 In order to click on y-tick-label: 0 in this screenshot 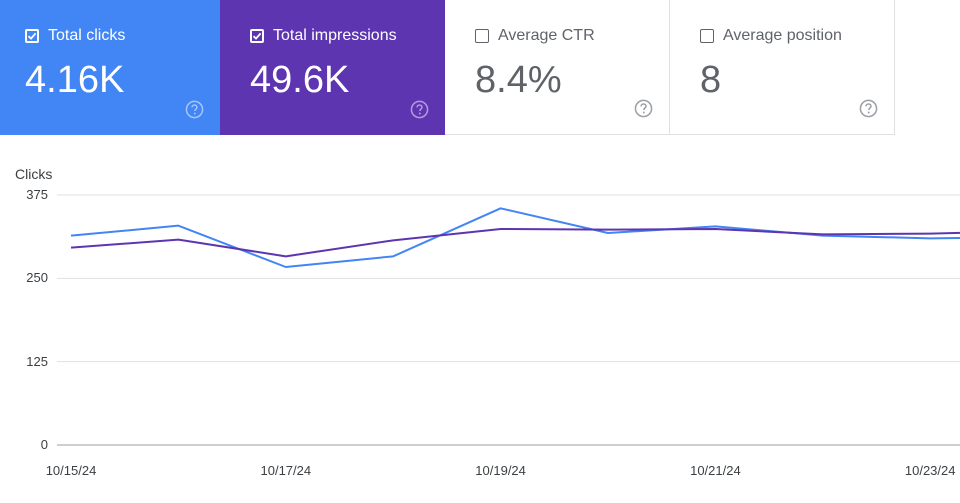, I will do `click(44, 444)`.